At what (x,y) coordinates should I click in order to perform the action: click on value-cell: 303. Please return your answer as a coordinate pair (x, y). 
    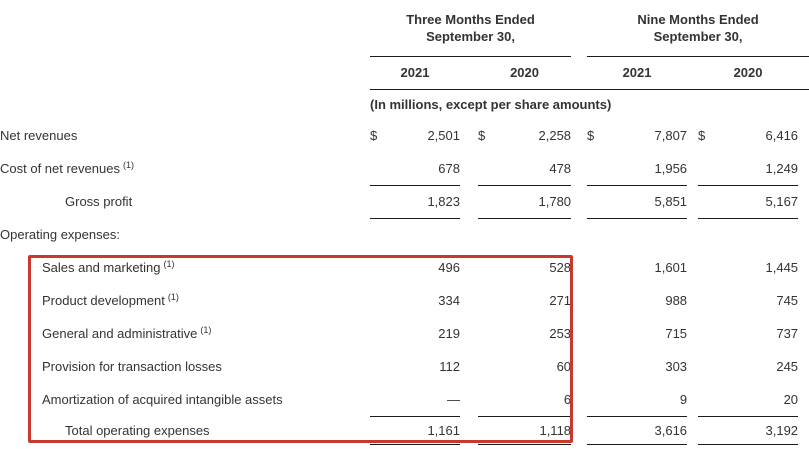
    Looking at the image, I should click on (676, 366).